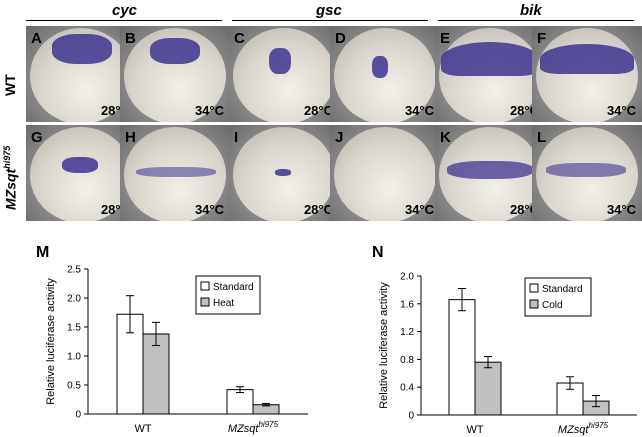 The height and width of the screenshot is (437, 642). I want to click on panel-e: E 28°C, so click(490, 74).